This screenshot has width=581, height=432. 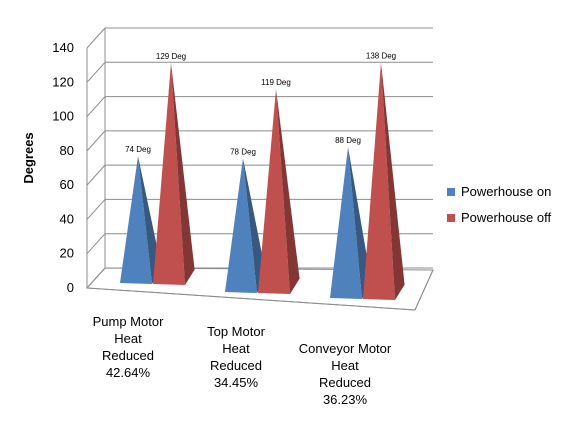 I want to click on x-category-label: Top Motor Heat Reduced 34.45%, so click(x=236, y=357).